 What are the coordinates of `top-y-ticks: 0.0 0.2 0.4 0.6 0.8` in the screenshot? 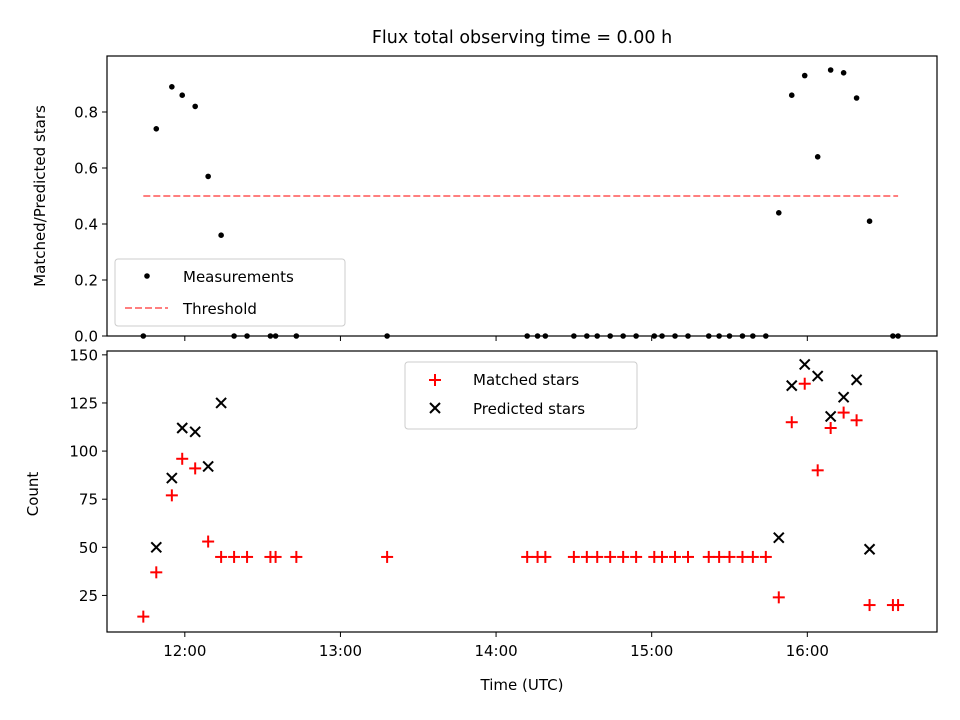 It's located at (90, 225).